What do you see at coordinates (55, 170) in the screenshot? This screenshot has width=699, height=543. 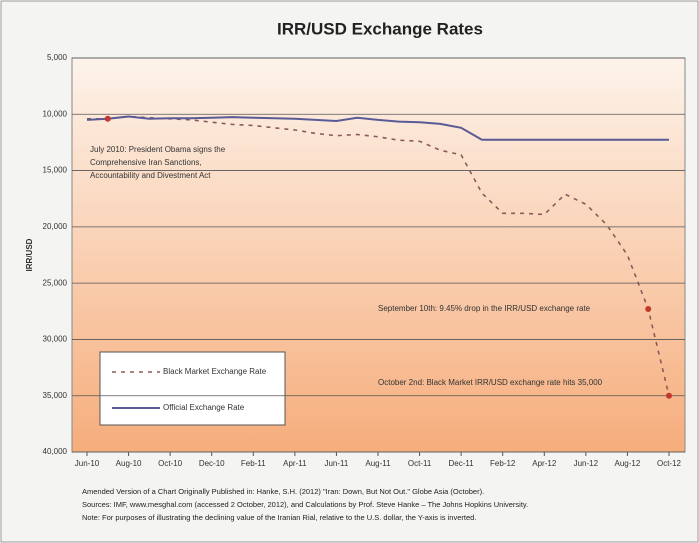 I see `y-tick-label: 15,000` at bounding box center [55, 170].